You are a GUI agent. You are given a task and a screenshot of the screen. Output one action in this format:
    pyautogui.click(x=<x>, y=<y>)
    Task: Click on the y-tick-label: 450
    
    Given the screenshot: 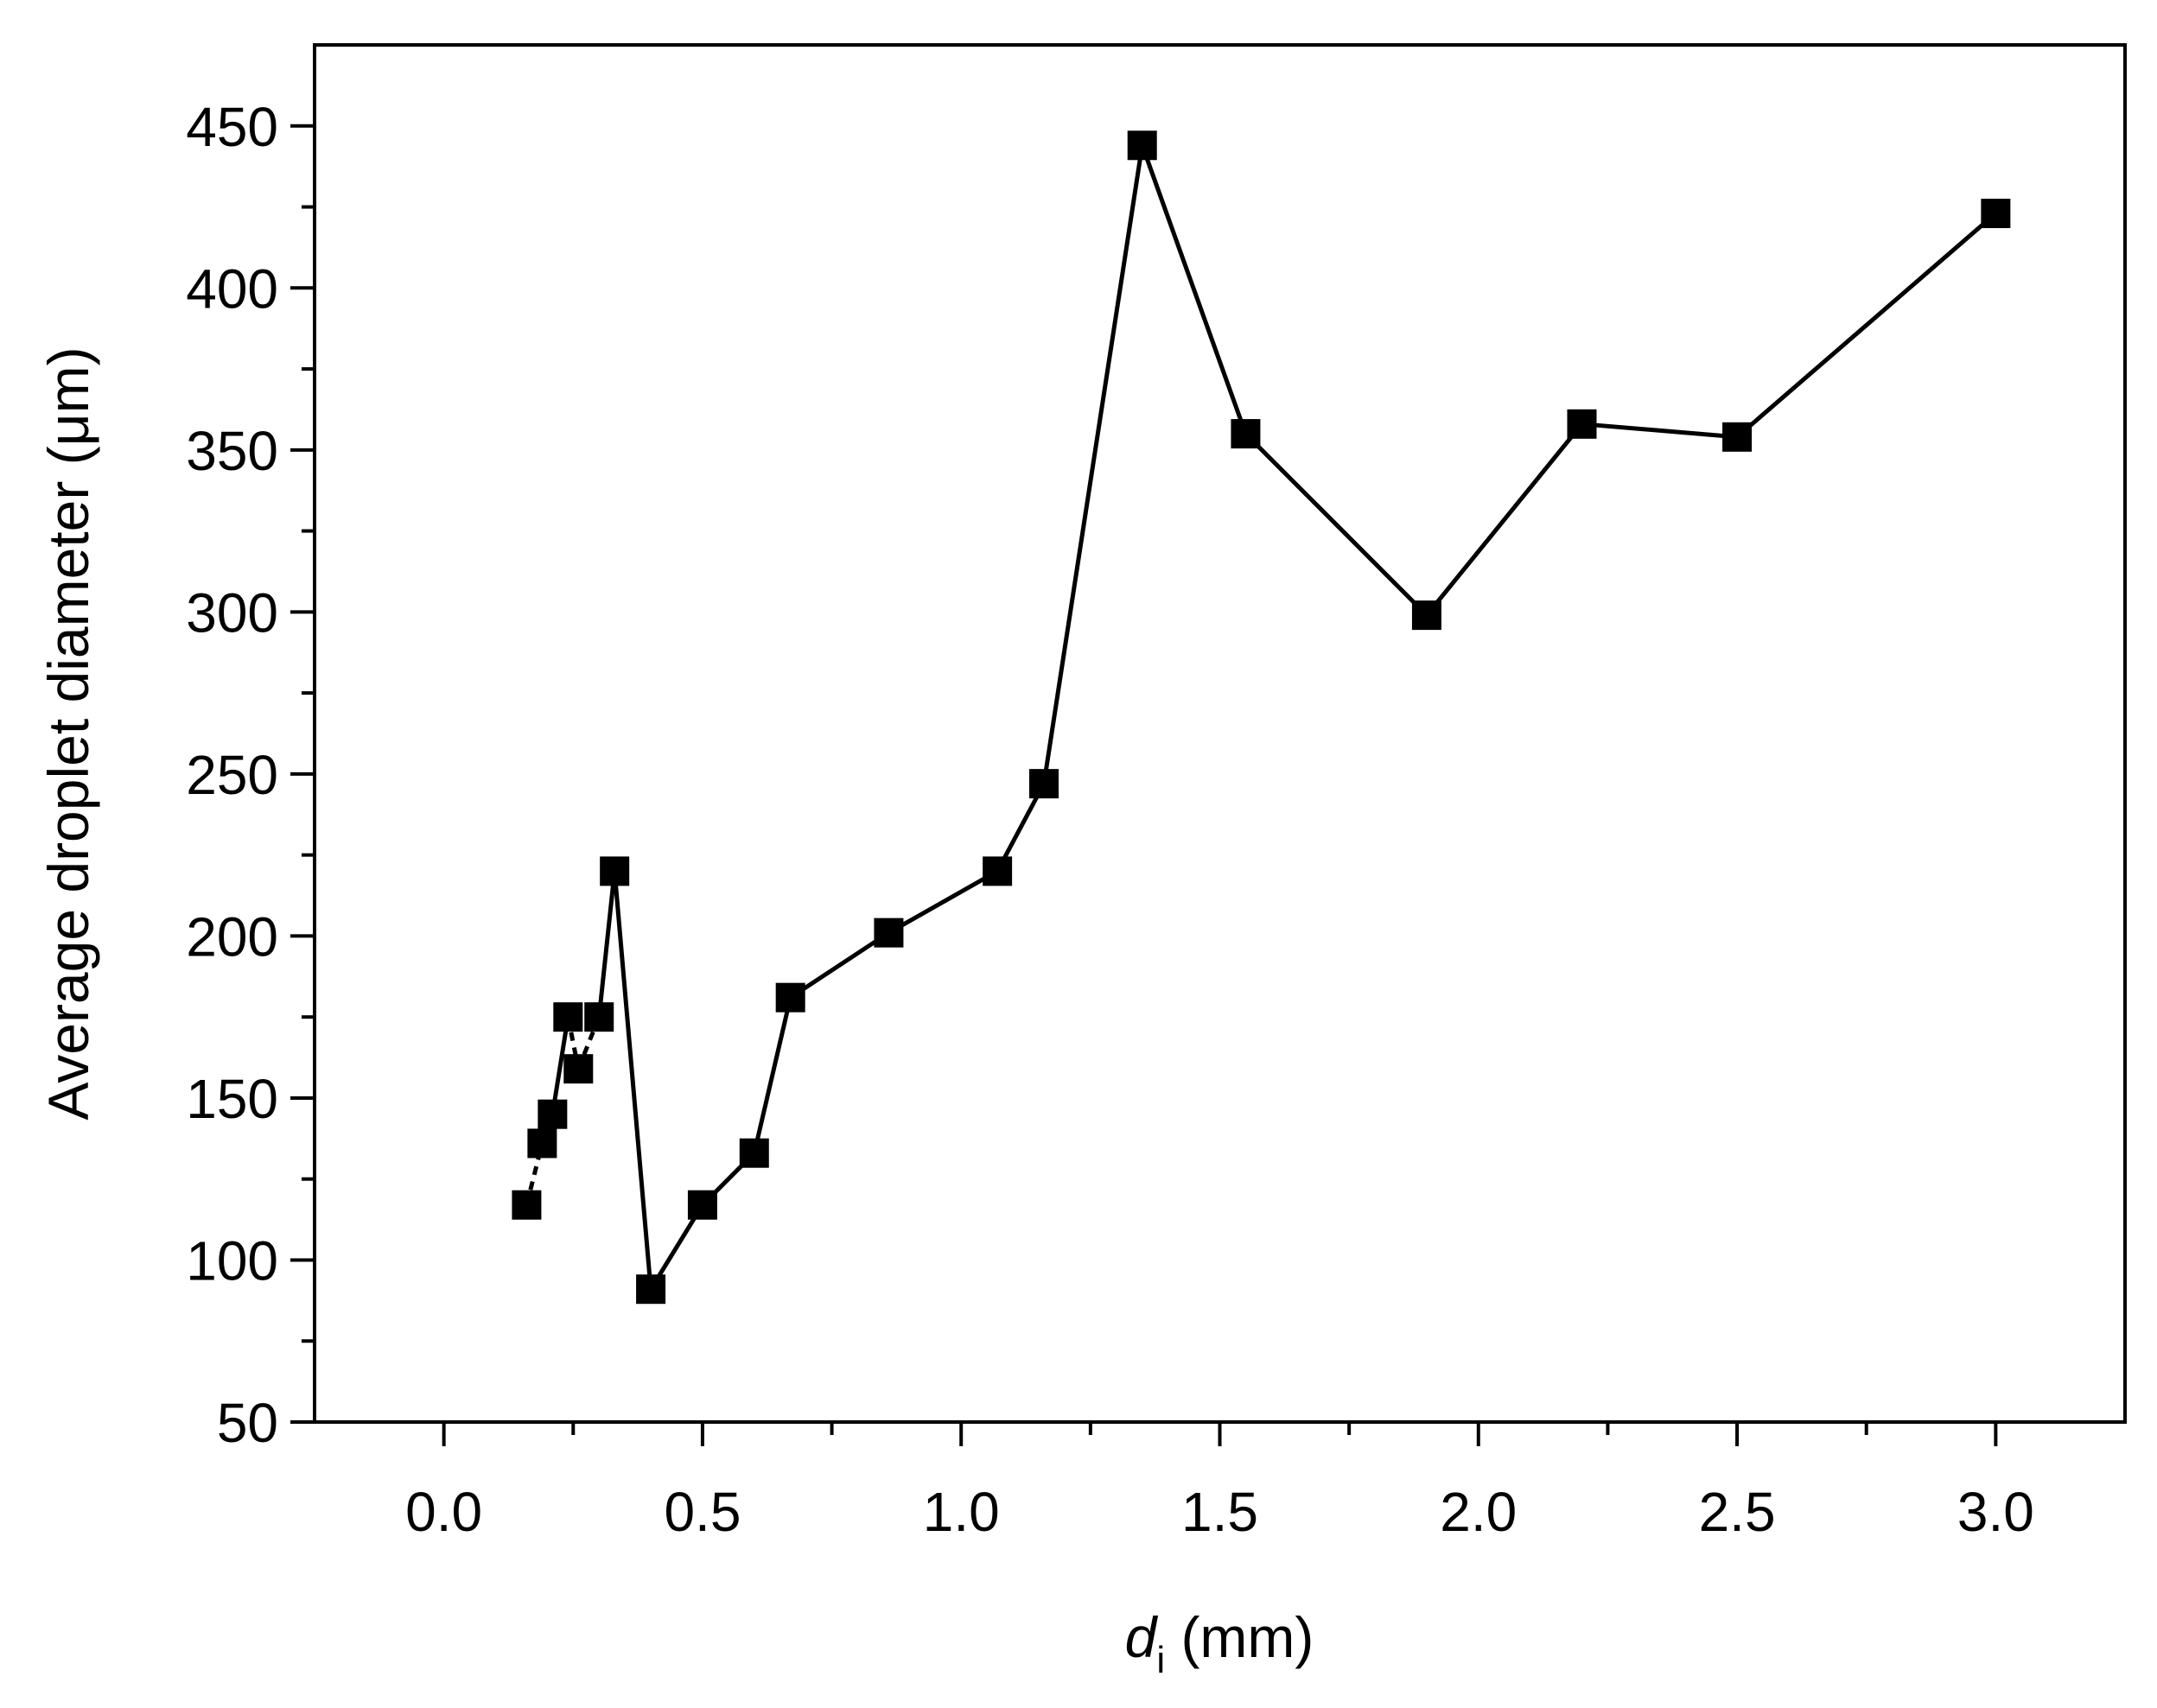 What is the action you would take?
    pyautogui.click(x=232, y=127)
    